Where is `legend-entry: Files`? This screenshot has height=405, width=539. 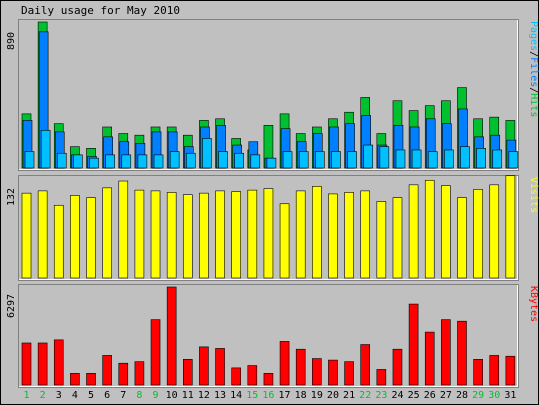
legend-entry: Files is located at coordinates (533, 72).